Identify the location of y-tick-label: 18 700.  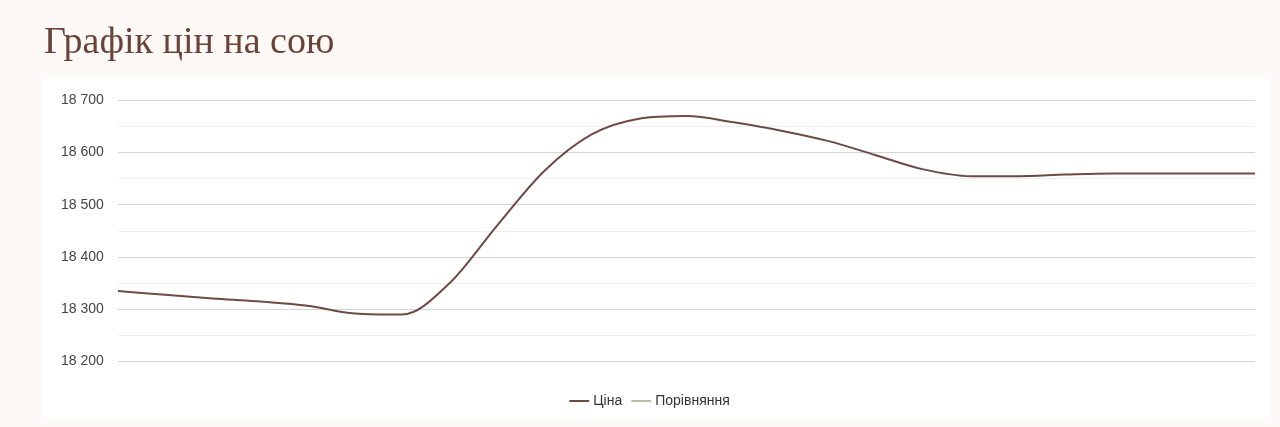
(82, 99).